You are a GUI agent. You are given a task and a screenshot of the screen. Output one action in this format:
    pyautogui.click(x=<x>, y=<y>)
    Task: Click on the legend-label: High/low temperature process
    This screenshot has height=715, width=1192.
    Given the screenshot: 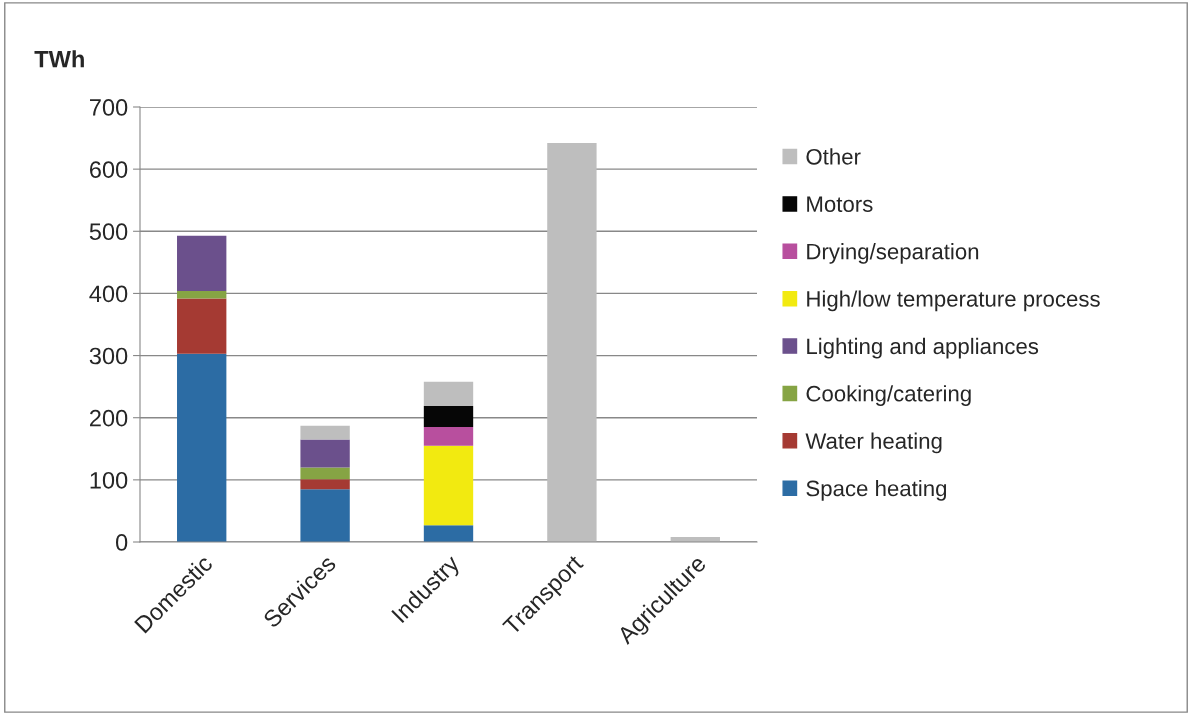 What is the action you would take?
    pyautogui.click(x=953, y=301)
    